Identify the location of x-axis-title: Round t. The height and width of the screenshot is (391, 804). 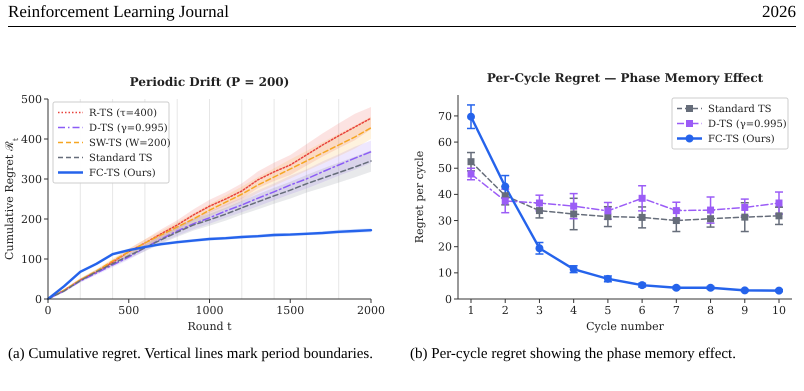
(209, 326).